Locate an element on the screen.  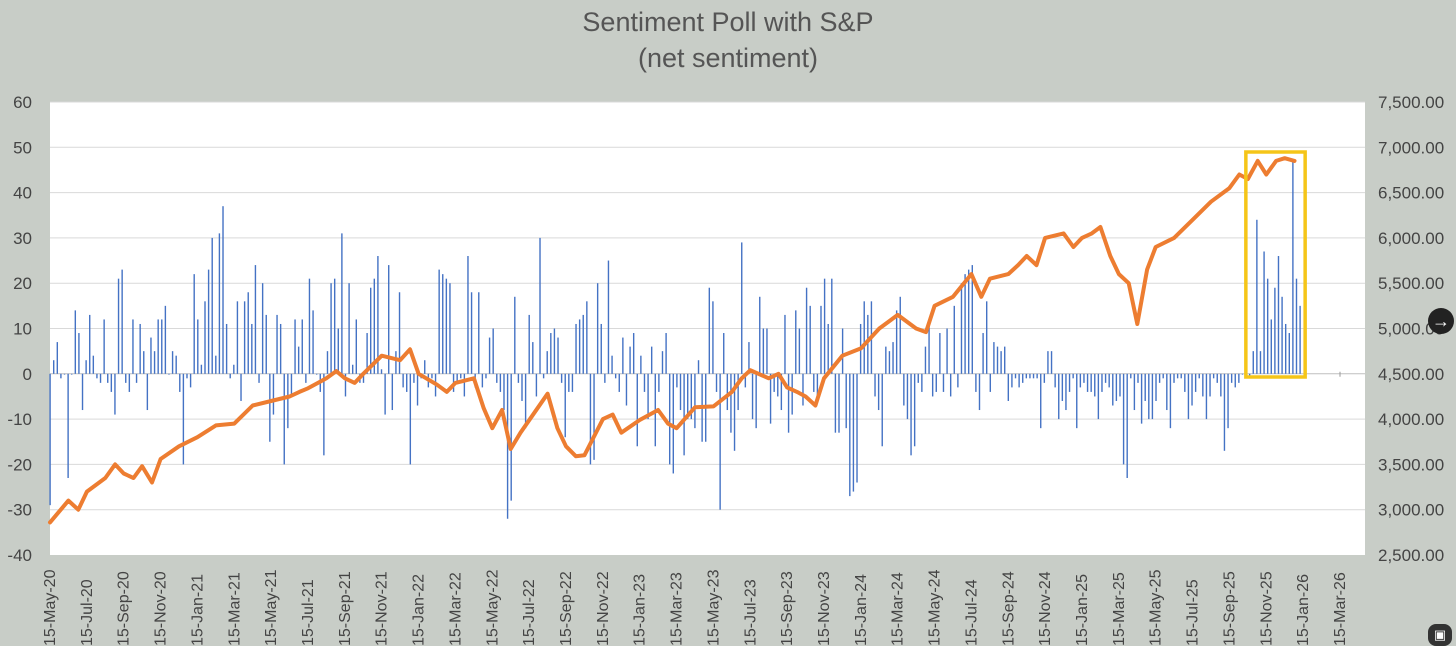
left-tick-label: -40 is located at coordinates (19, 555).